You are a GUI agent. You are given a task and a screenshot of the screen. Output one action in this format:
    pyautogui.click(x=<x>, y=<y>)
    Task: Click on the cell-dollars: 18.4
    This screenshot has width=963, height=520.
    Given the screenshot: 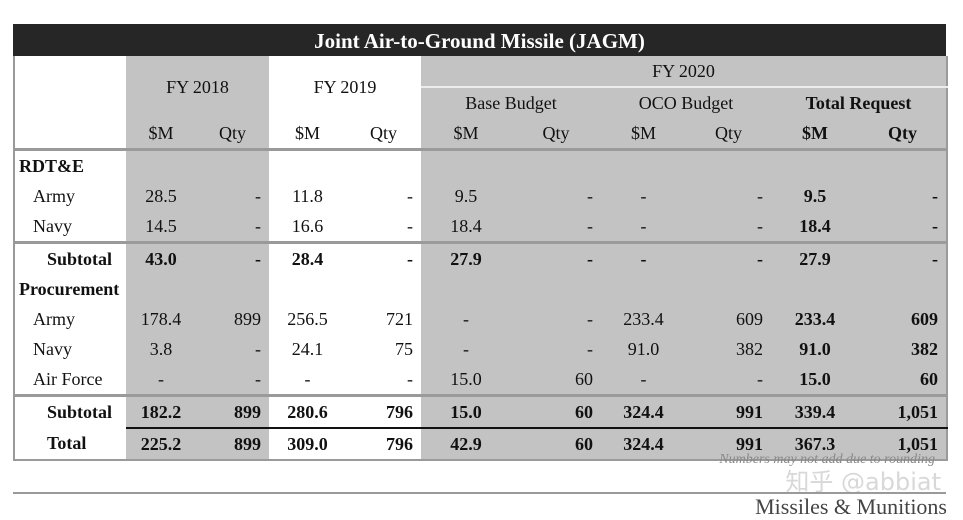 What is the action you would take?
    pyautogui.click(x=466, y=227)
    